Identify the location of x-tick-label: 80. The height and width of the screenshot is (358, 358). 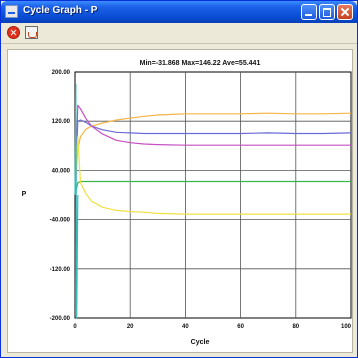
(295, 327).